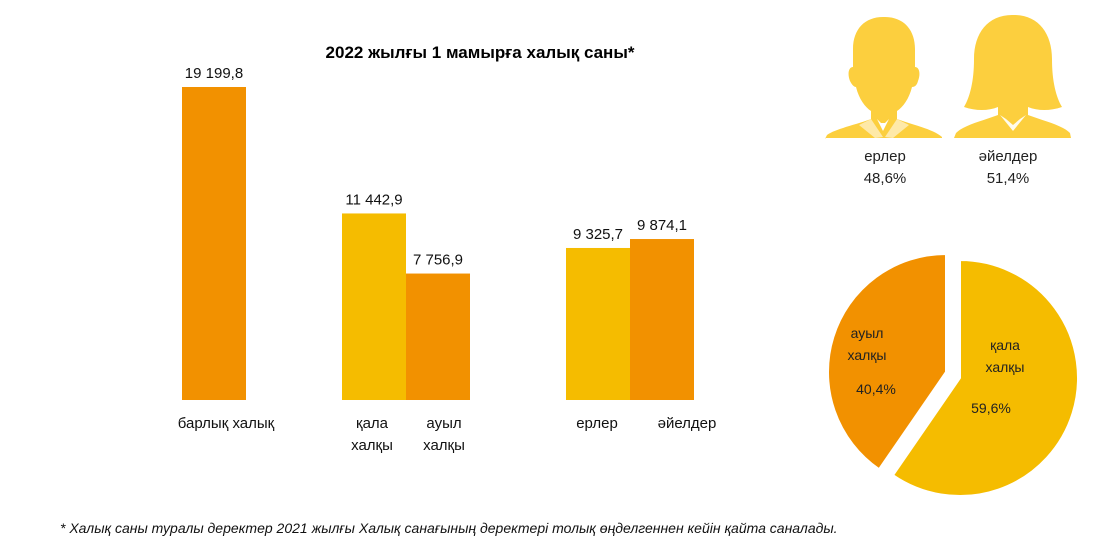 The width and height of the screenshot is (1110, 550). I want to click on category-label-4-0: әйелдер, so click(687, 423).